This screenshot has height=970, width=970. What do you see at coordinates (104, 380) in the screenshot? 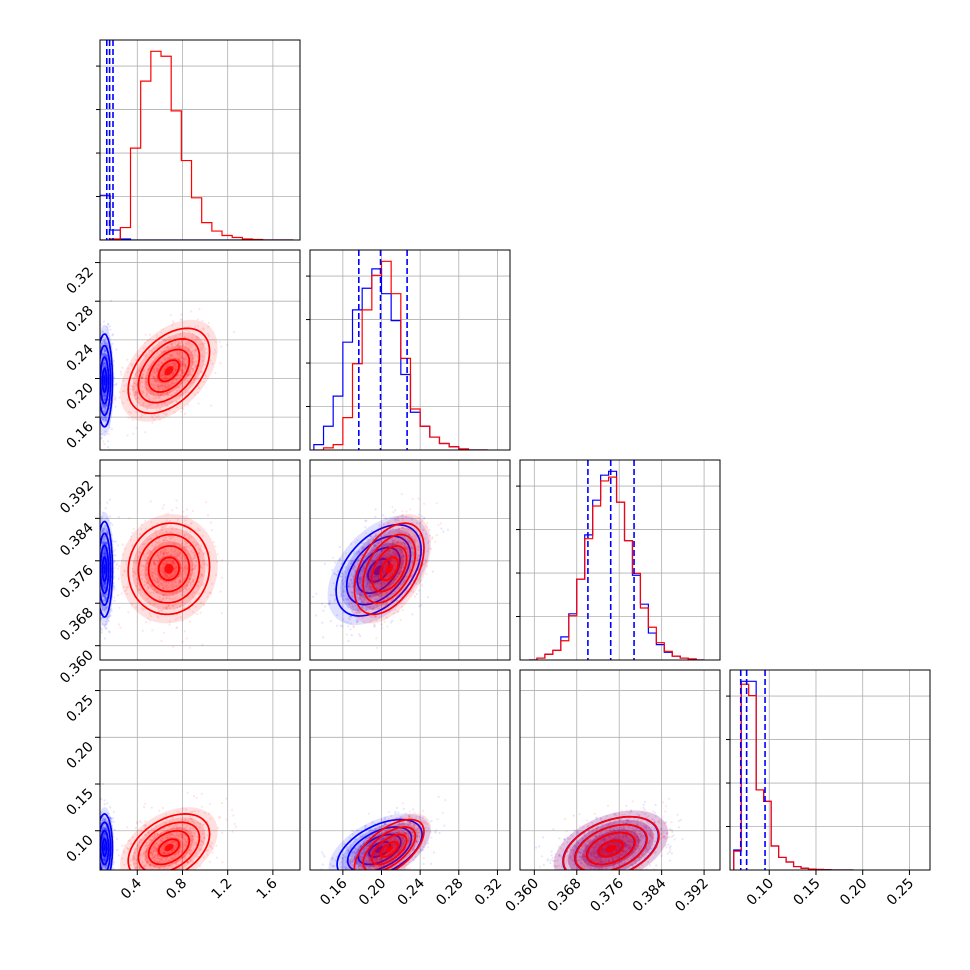
I see `contour-blue` at bounding box center [104, 380].